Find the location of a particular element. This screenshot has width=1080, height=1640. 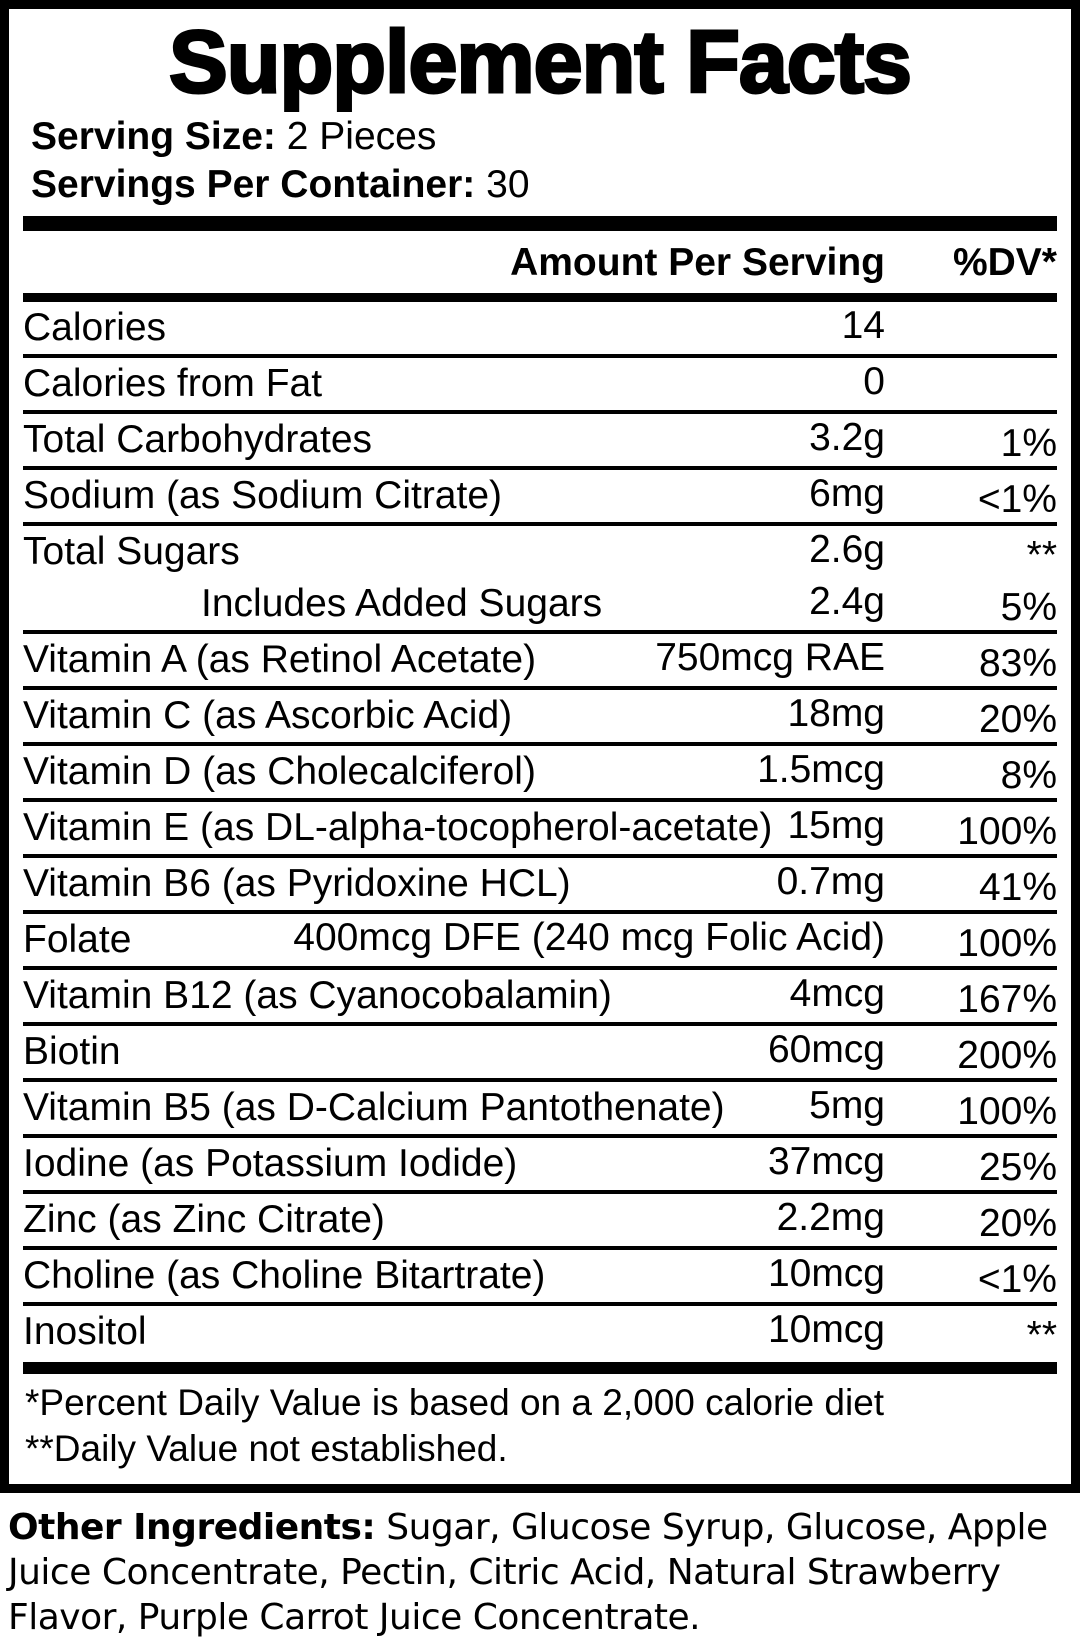

nutrient-name: Calories from Fat is located at coordinates (173, 383).